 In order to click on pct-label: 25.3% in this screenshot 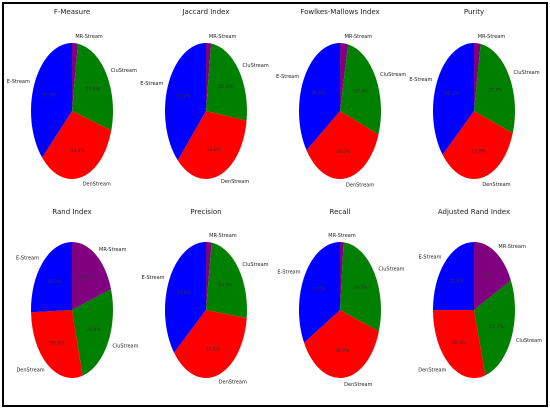, I will do `click(225, 87)`.